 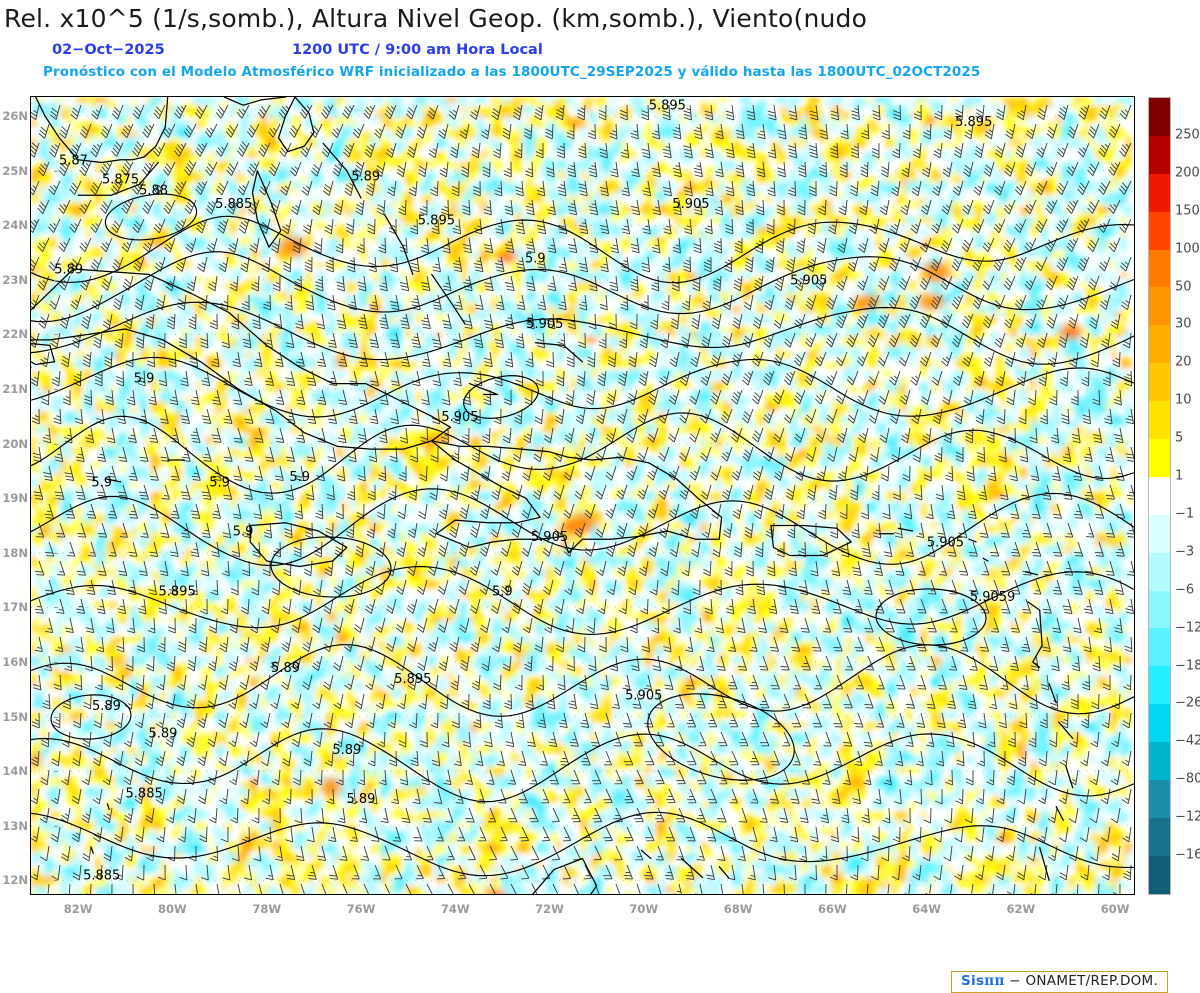 What do you see at coordinates (1187, 741) in the screenshot?
I see `colorbar-tick-label: −42` at bounding box center [1187, 741].